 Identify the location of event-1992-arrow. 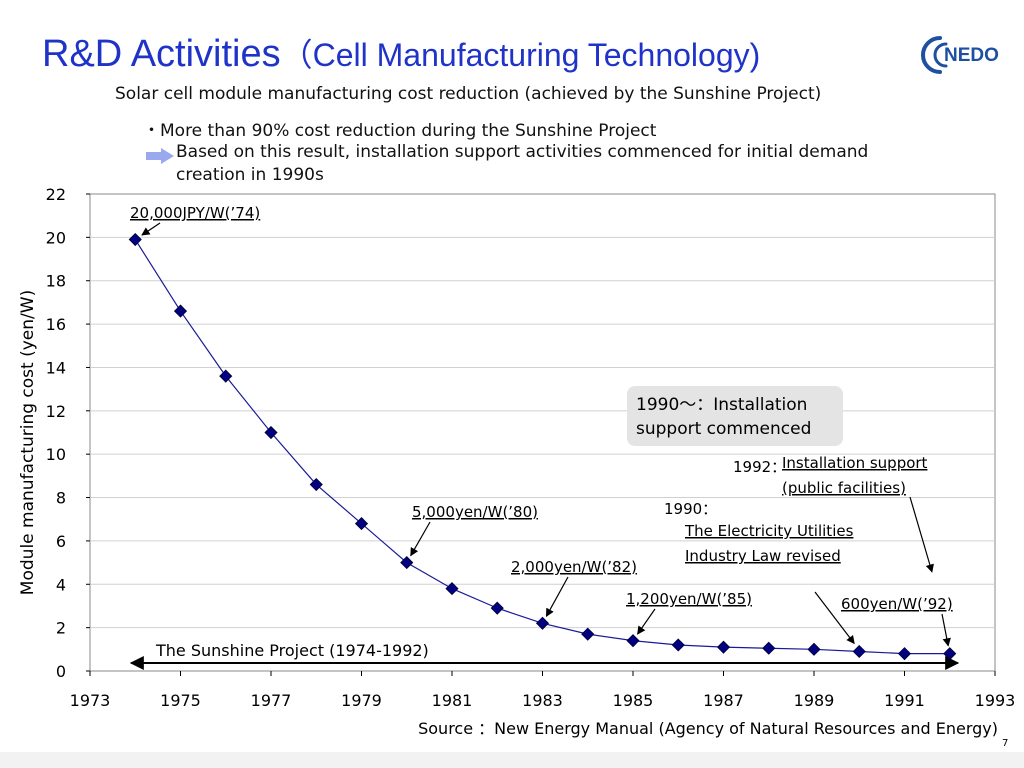
(921, 534).